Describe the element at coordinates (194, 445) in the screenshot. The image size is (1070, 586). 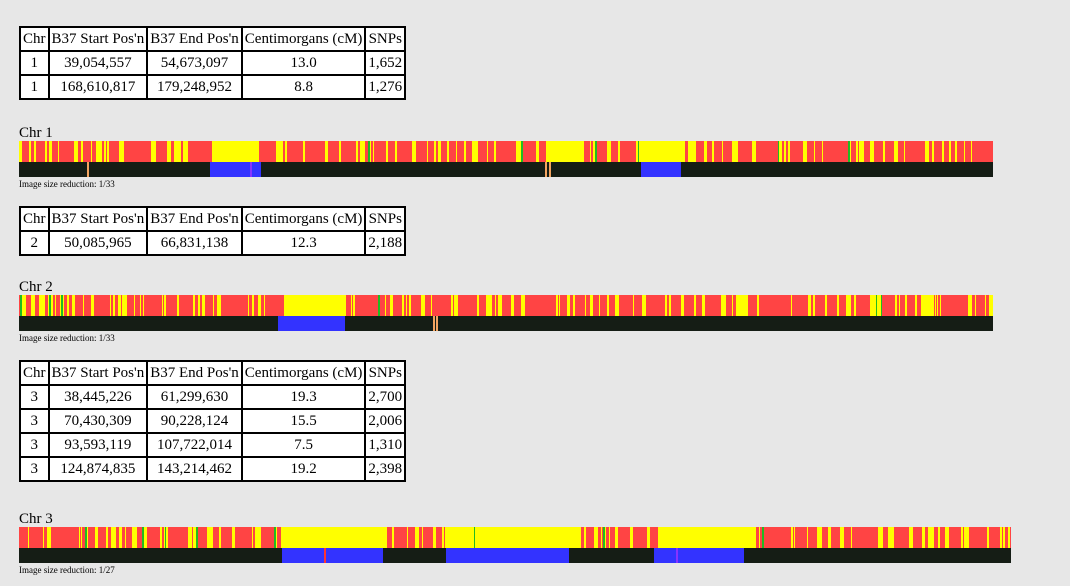
I see `table-cell: 107,722,014` at that location.